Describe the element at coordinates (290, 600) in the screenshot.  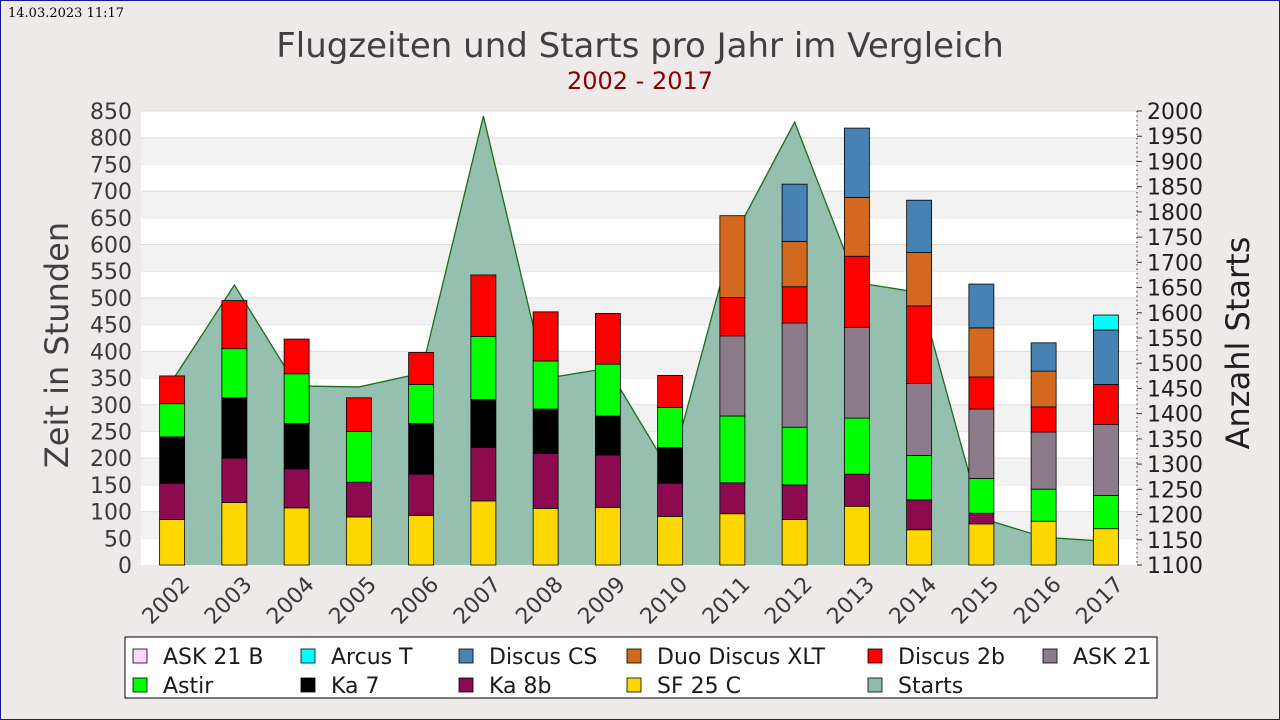
I see `x-tick-label: 2004` at that location.